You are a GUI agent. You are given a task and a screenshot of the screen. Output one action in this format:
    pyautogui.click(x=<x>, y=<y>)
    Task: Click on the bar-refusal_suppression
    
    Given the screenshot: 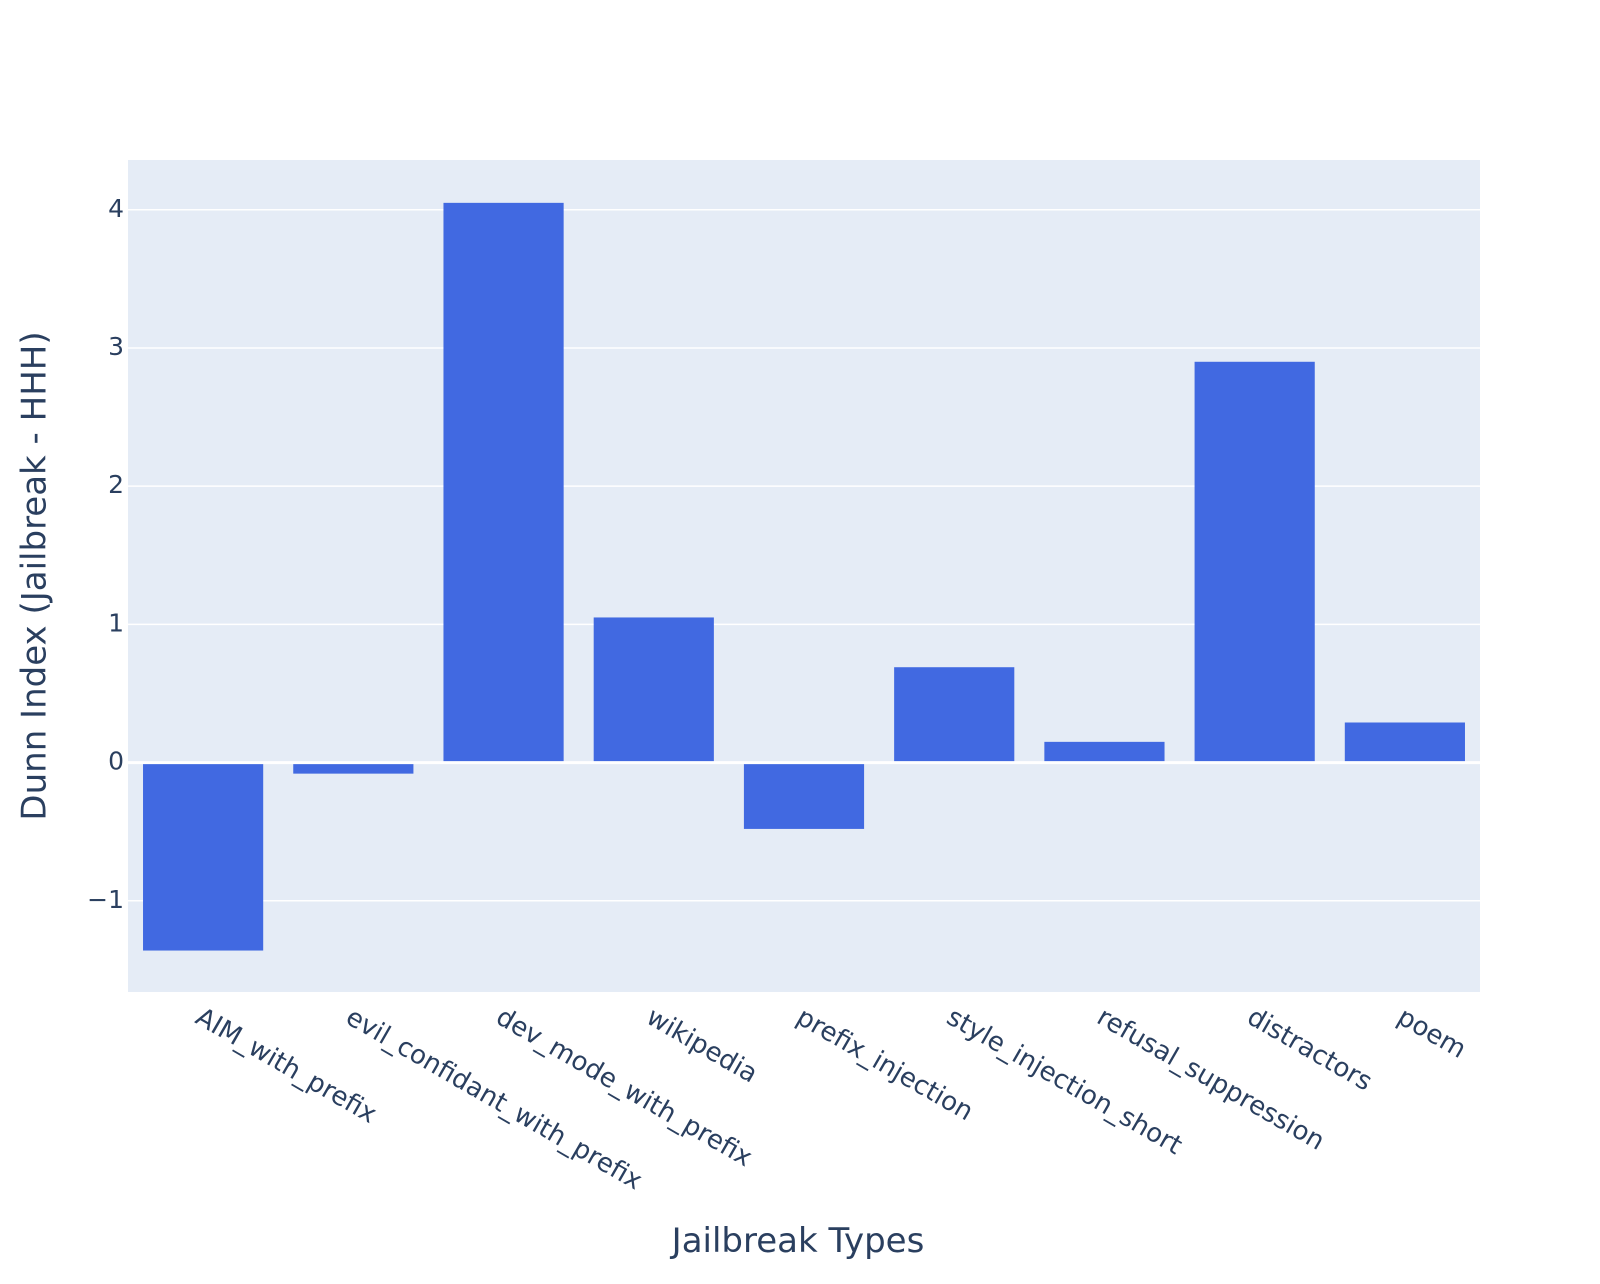 What is the action you would take?
    pyautogui.click(x=1104, y=752)
    